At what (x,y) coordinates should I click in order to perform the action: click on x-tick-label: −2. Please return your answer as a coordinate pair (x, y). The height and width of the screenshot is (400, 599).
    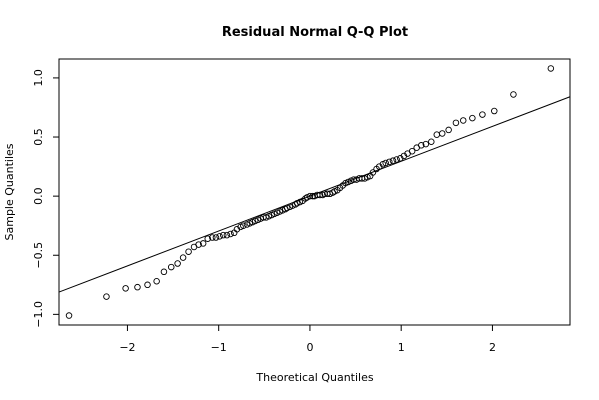
    Looking at the image, I should click on (127, 347).